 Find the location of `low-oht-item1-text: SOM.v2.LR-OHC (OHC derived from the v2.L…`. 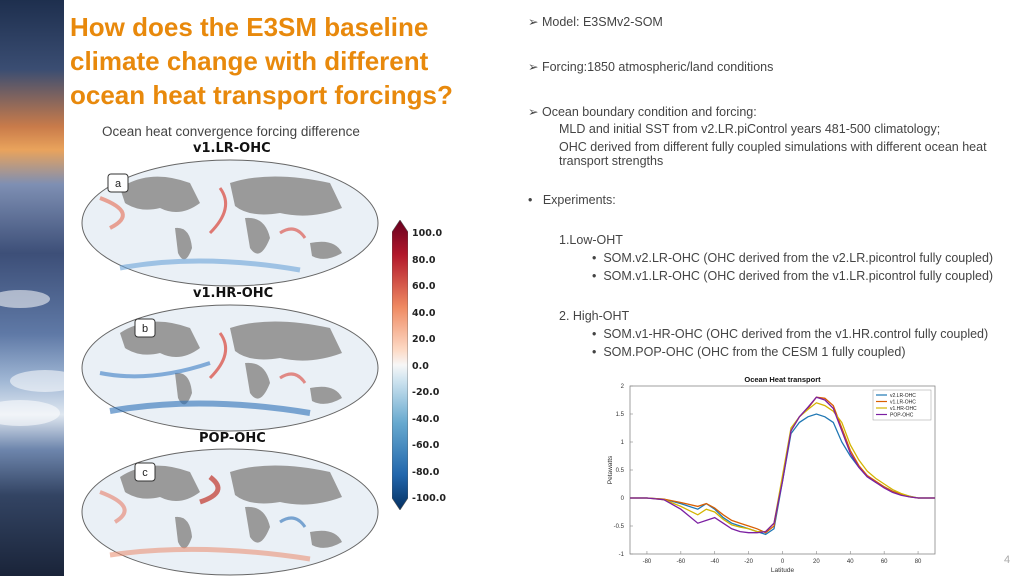

low-oht-item1-text: SOM.v2.LR-OHC (OHC derived from the v2.L… is located at coordinates (798, 258).